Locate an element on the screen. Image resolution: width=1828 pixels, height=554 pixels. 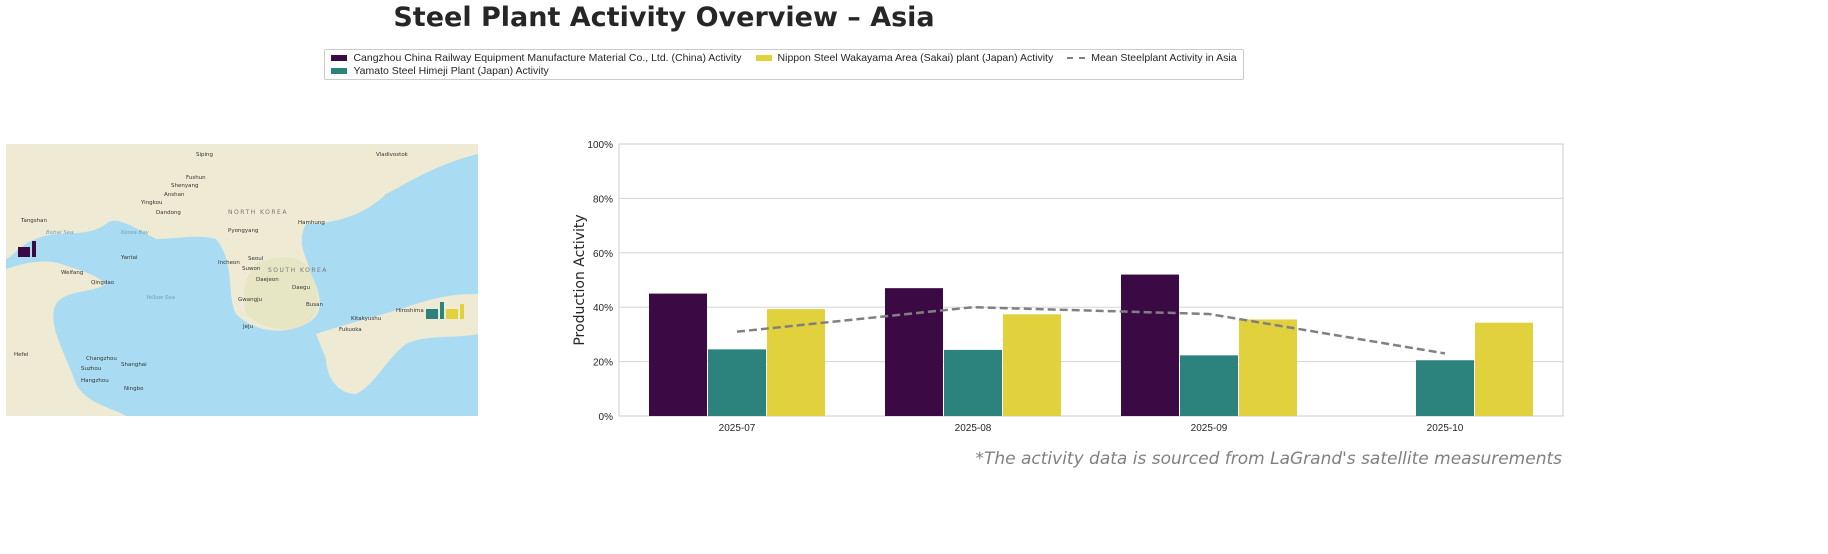
map-label: Daegu is located at coordinates (301, 288).